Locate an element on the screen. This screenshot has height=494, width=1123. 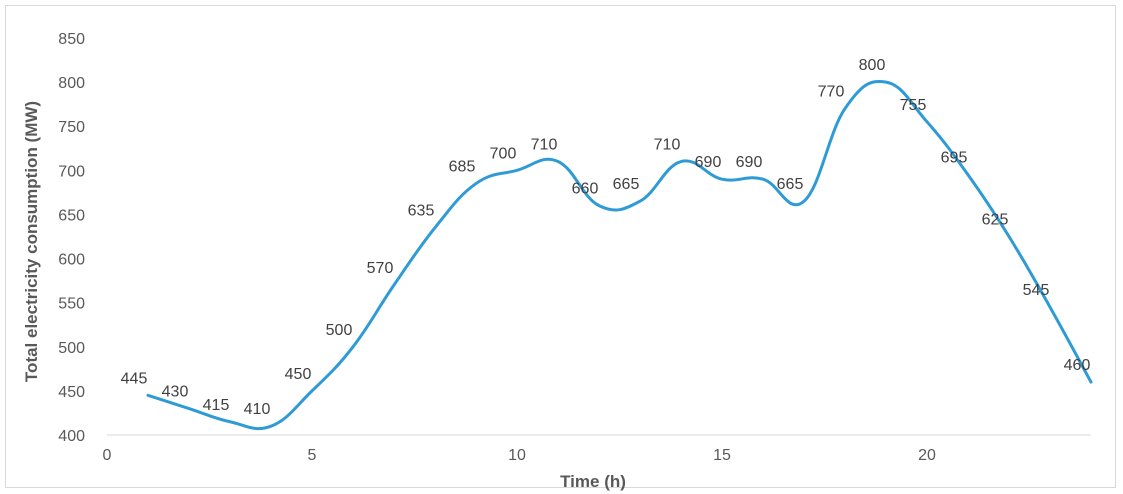
x-tick-label: 0 is located at coordinates (107, 455).